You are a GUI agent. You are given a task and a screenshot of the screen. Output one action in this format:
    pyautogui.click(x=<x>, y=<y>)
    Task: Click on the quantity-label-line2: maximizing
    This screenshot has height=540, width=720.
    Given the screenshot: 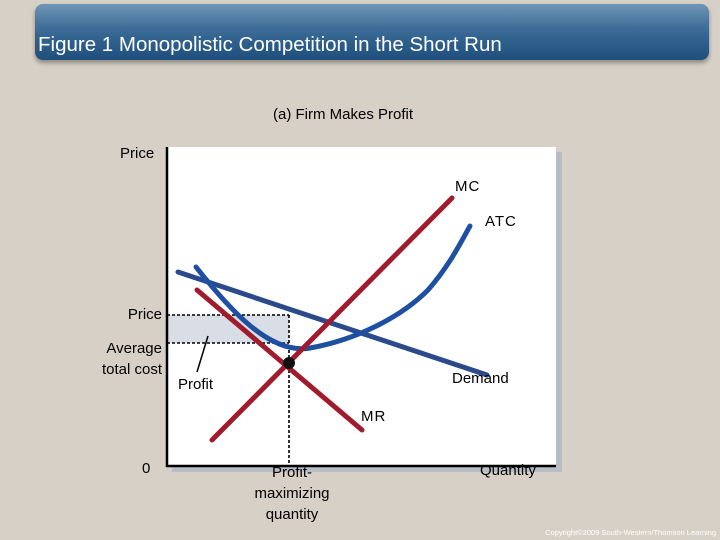 What is the action you would take?
    pyautogui.click(x=292, y=493)
    